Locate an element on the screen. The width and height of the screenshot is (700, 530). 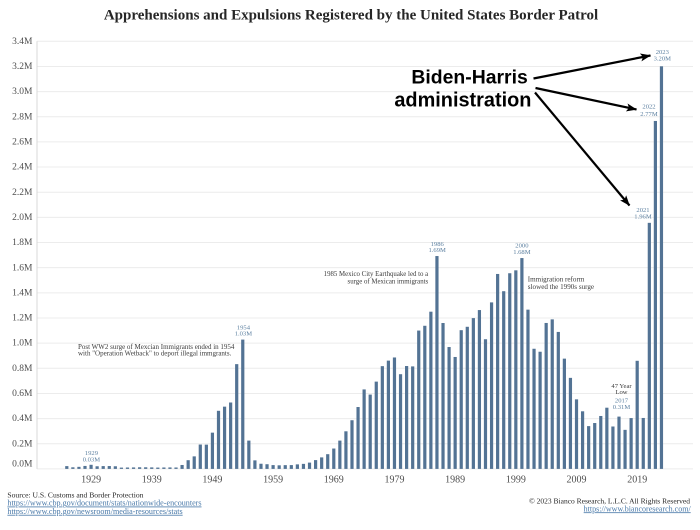
svg-text: 0.8M is located at coordinates (22, 369).